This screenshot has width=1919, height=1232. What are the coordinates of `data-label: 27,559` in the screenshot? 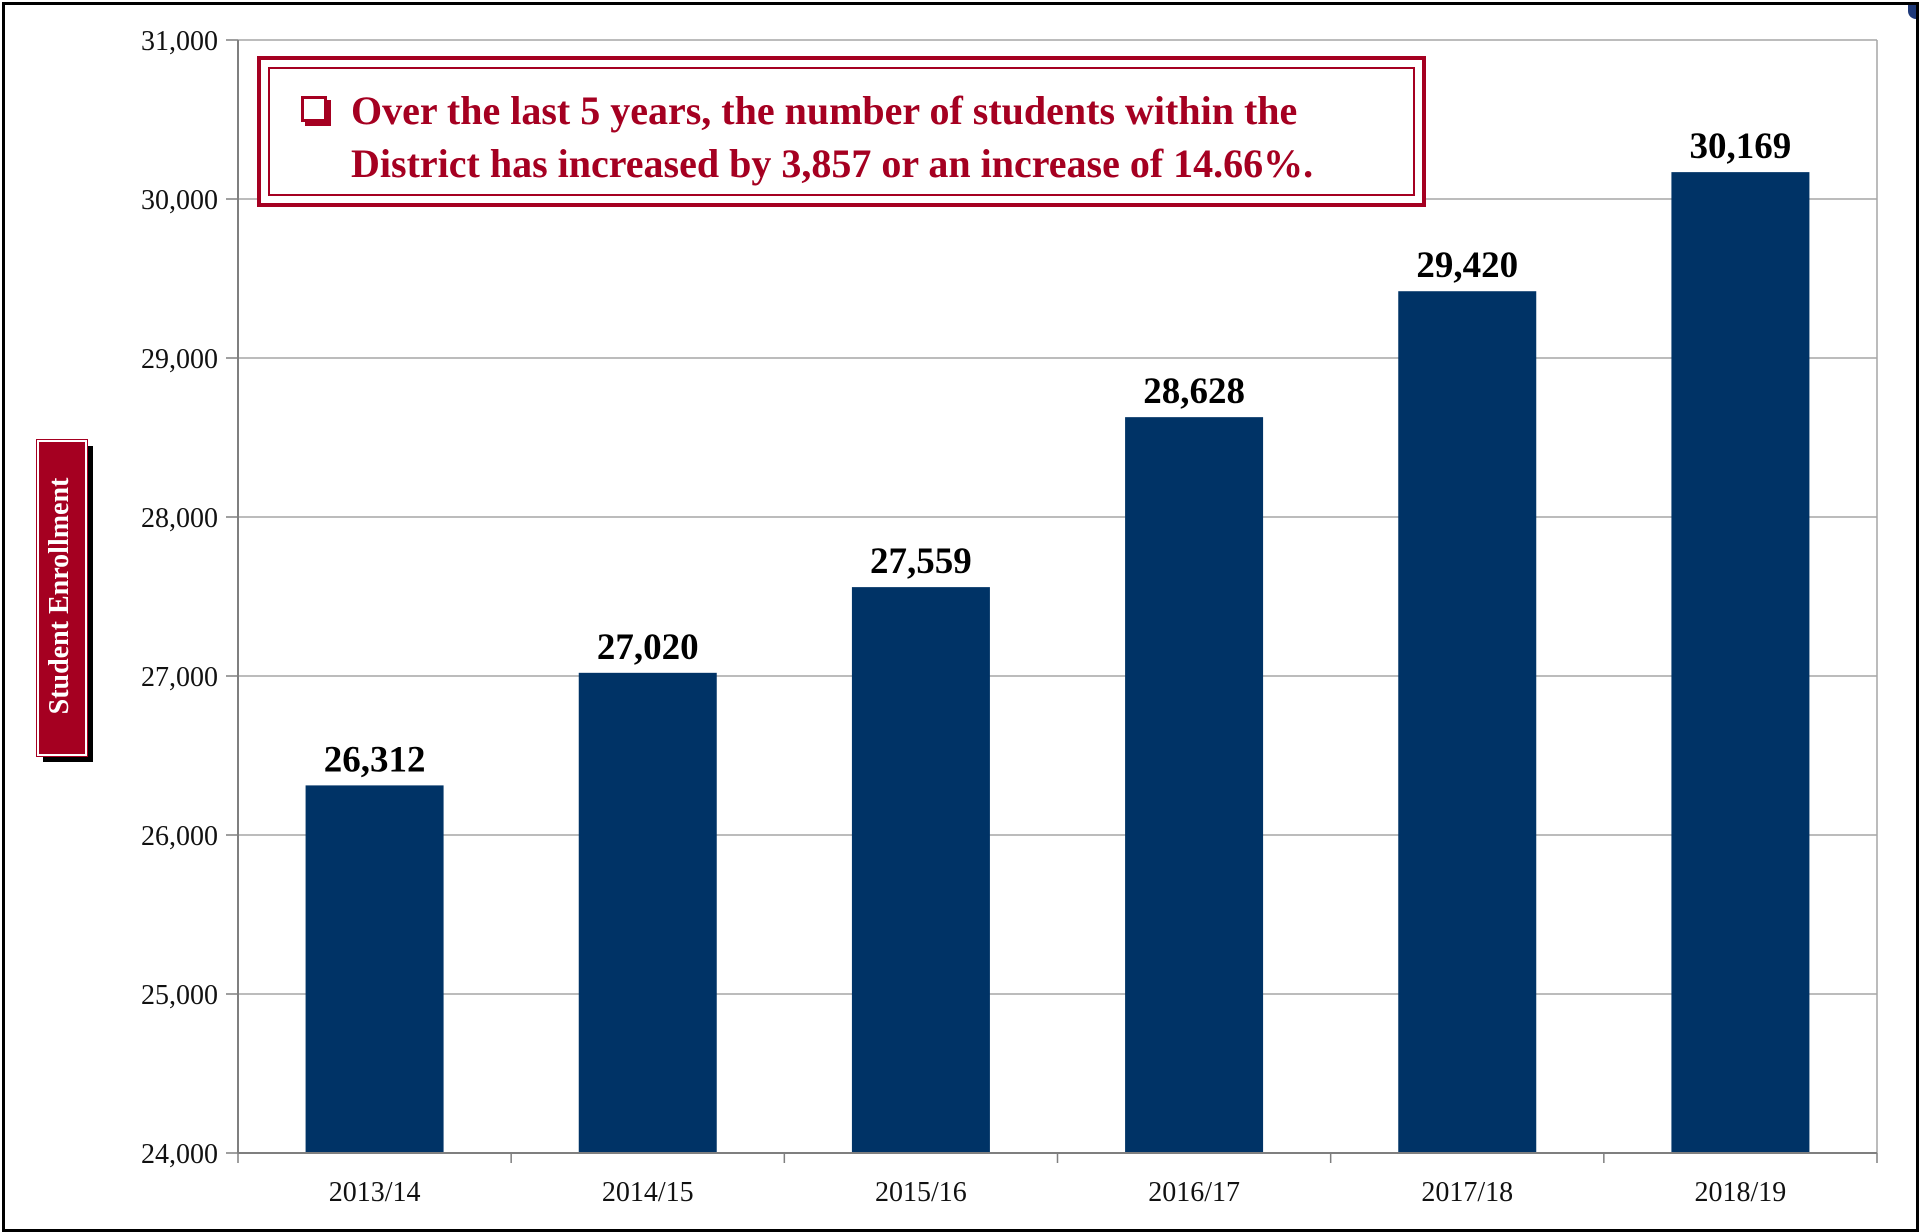 It's located at (921, 561).